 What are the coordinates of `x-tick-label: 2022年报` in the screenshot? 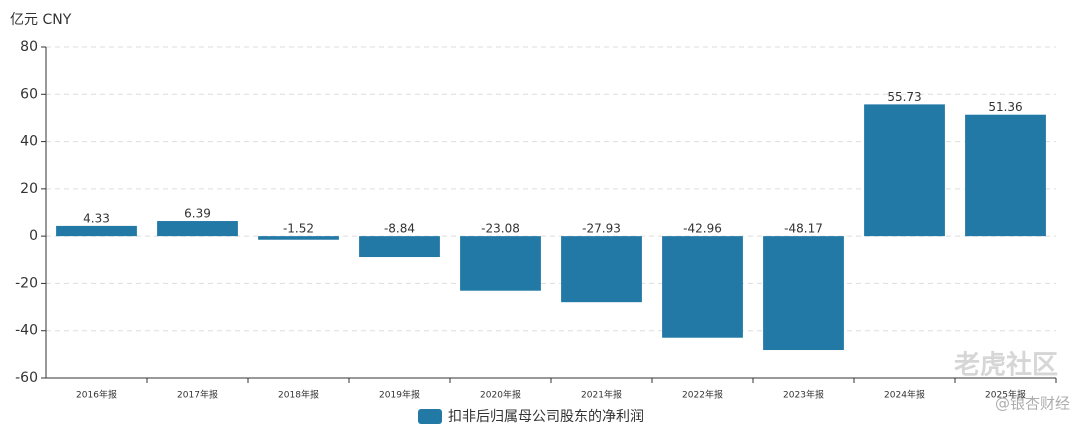 It's located at (702, 395).